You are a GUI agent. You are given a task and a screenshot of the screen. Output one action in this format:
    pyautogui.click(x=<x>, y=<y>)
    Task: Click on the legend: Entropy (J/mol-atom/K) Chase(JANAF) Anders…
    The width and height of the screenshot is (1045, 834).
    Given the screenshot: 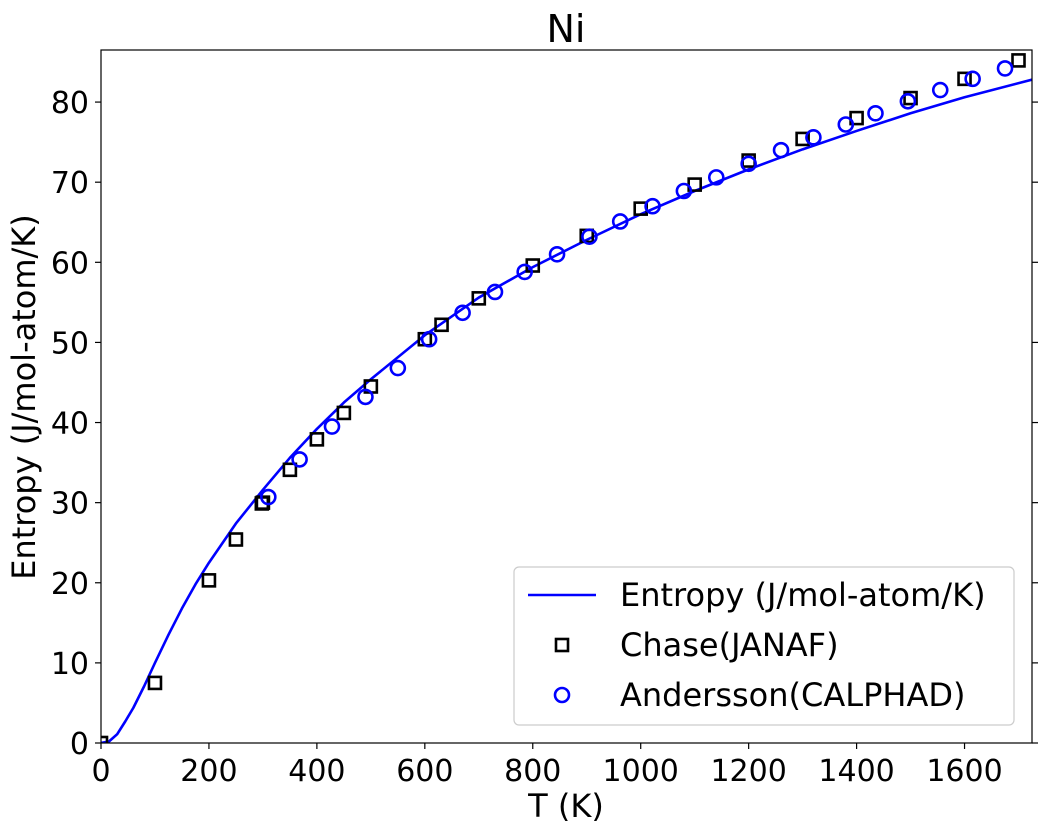 What is the action you would take?
    pyautogui.click(x=764, y=646)
    